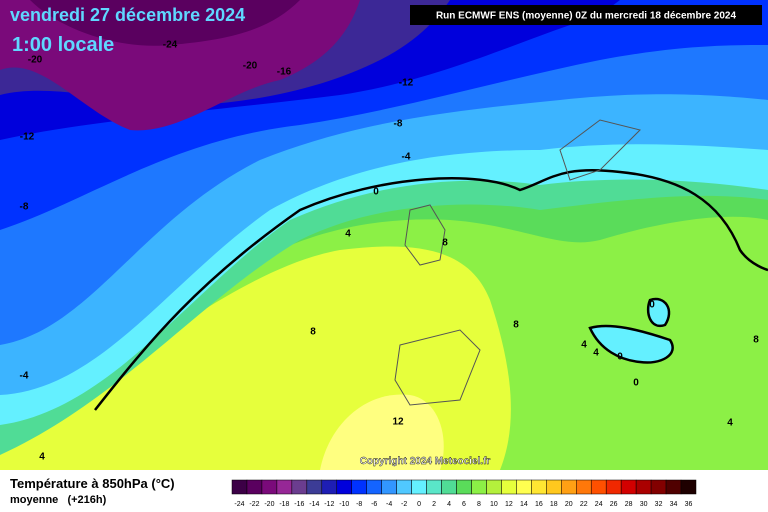 This screenshot has height=512, width=768. I want to click on colorbar-label: 10, so click(494, 504).